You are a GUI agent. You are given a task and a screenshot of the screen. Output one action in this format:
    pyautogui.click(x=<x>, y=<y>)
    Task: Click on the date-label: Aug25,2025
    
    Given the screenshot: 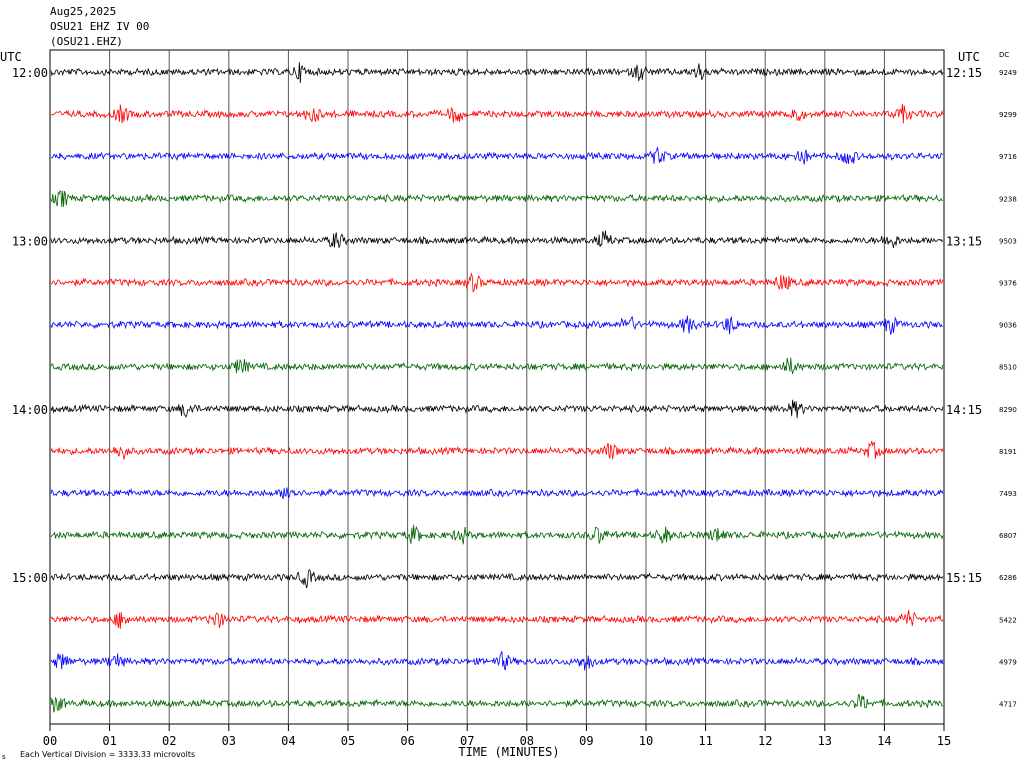 What is the action you would take?
    pyautogui.click(x=83, y=11)
    